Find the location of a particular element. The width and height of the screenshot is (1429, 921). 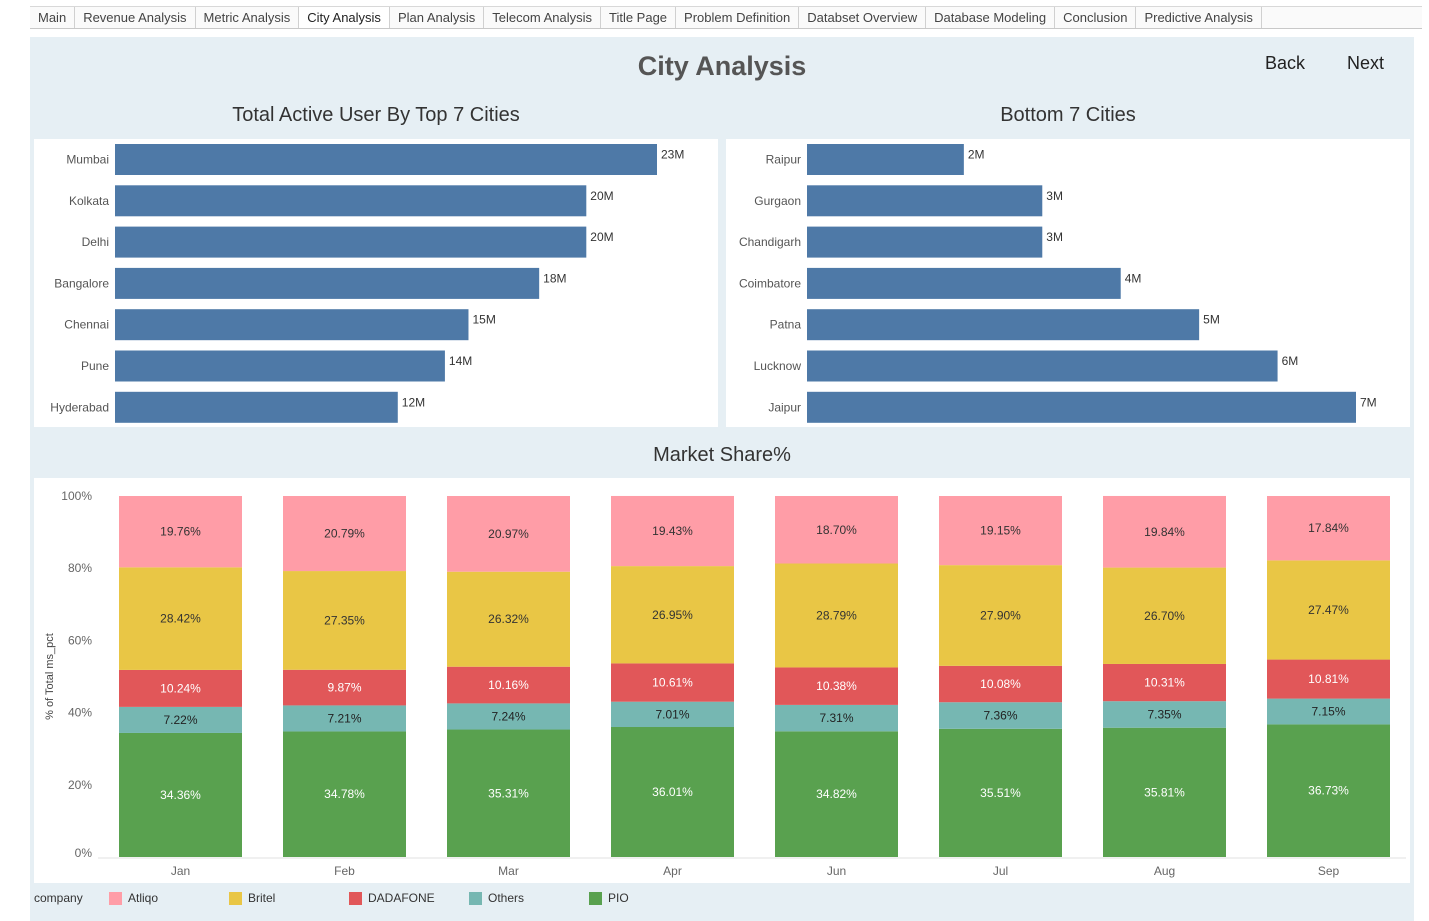

back-button: Back is located at coordinates (1285, 63).